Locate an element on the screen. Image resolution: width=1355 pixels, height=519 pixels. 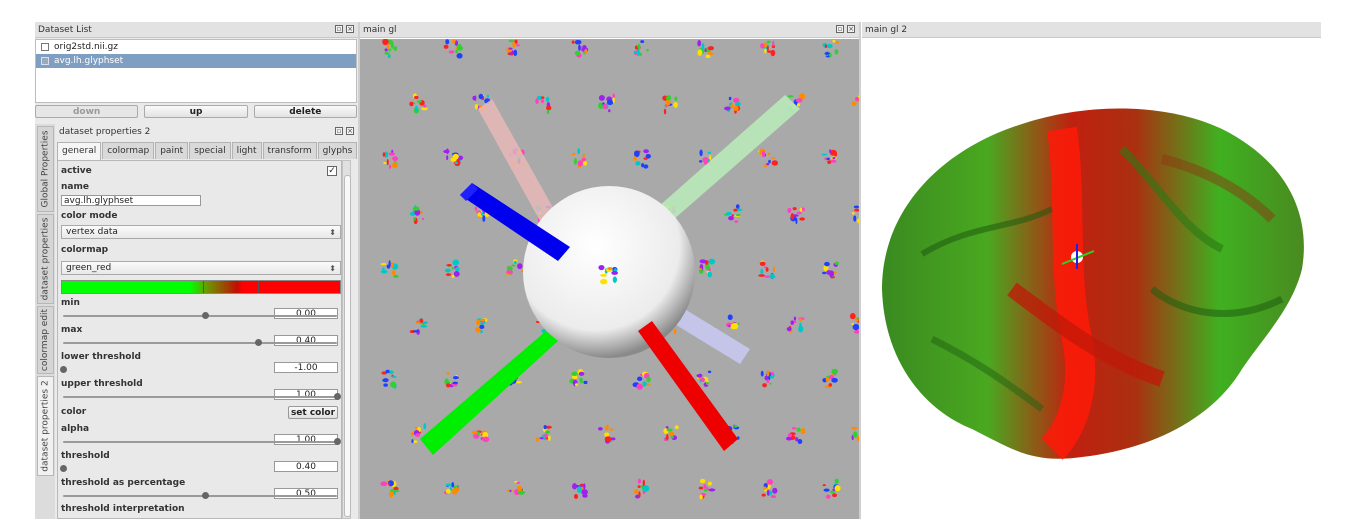
upper-threshold-value: 1.00 is located at coordinates (306, 394).